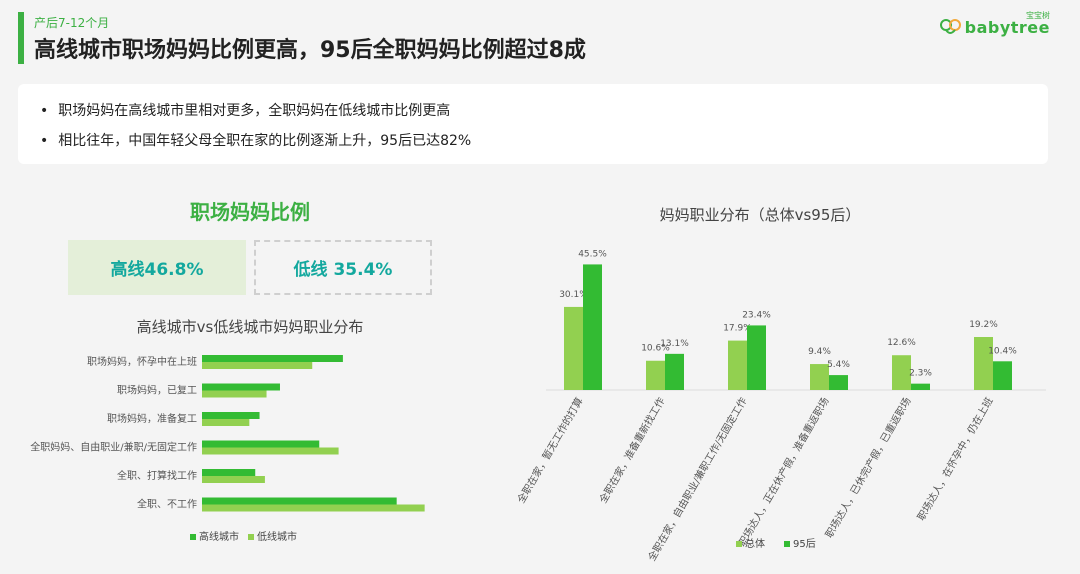  Describe the element at coordinates (804, 544) in the screenshot. I see `legend-label: 95后` at that location.